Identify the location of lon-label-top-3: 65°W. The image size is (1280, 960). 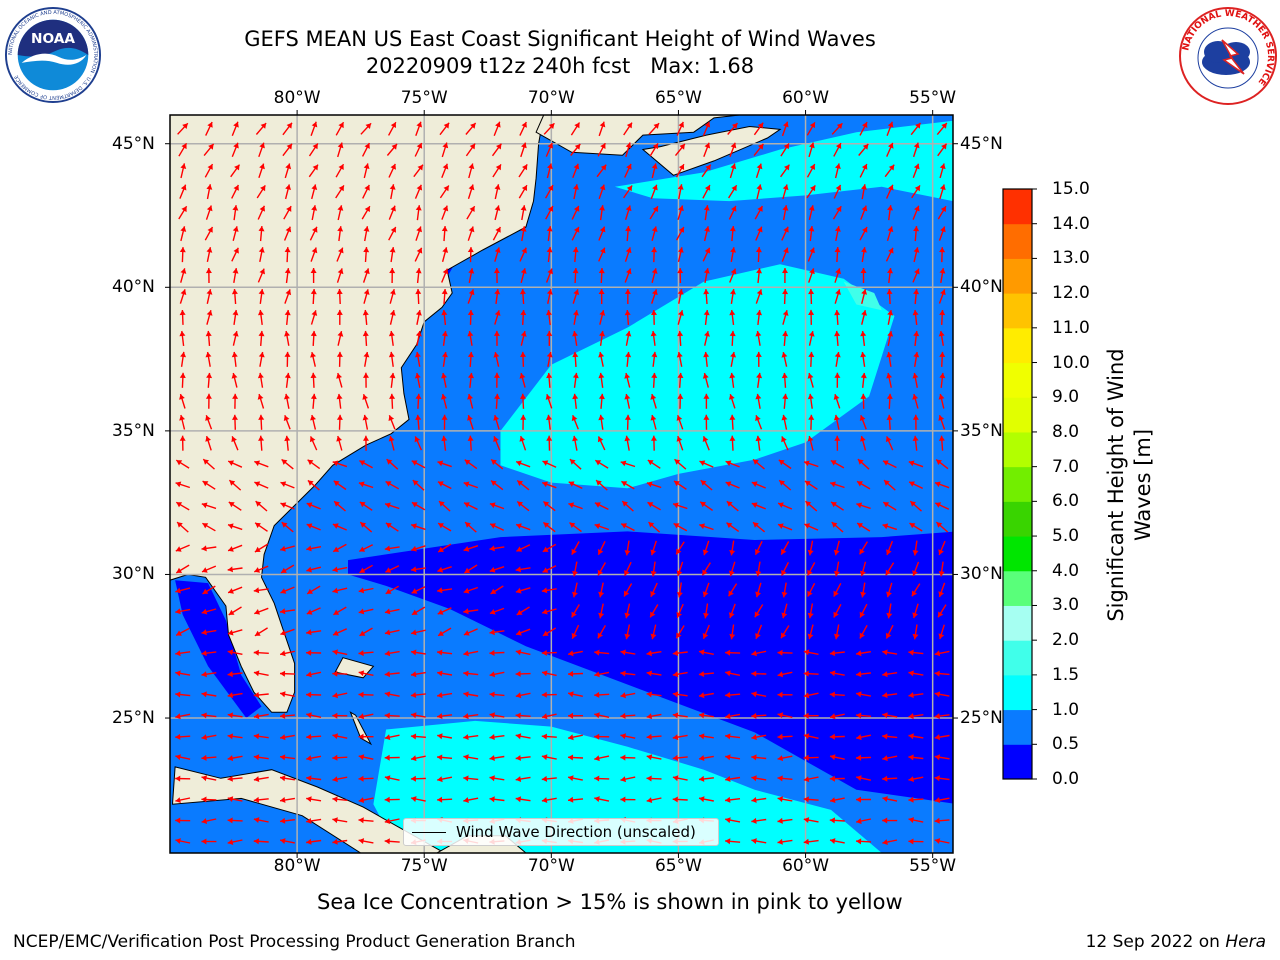
(678, 98).